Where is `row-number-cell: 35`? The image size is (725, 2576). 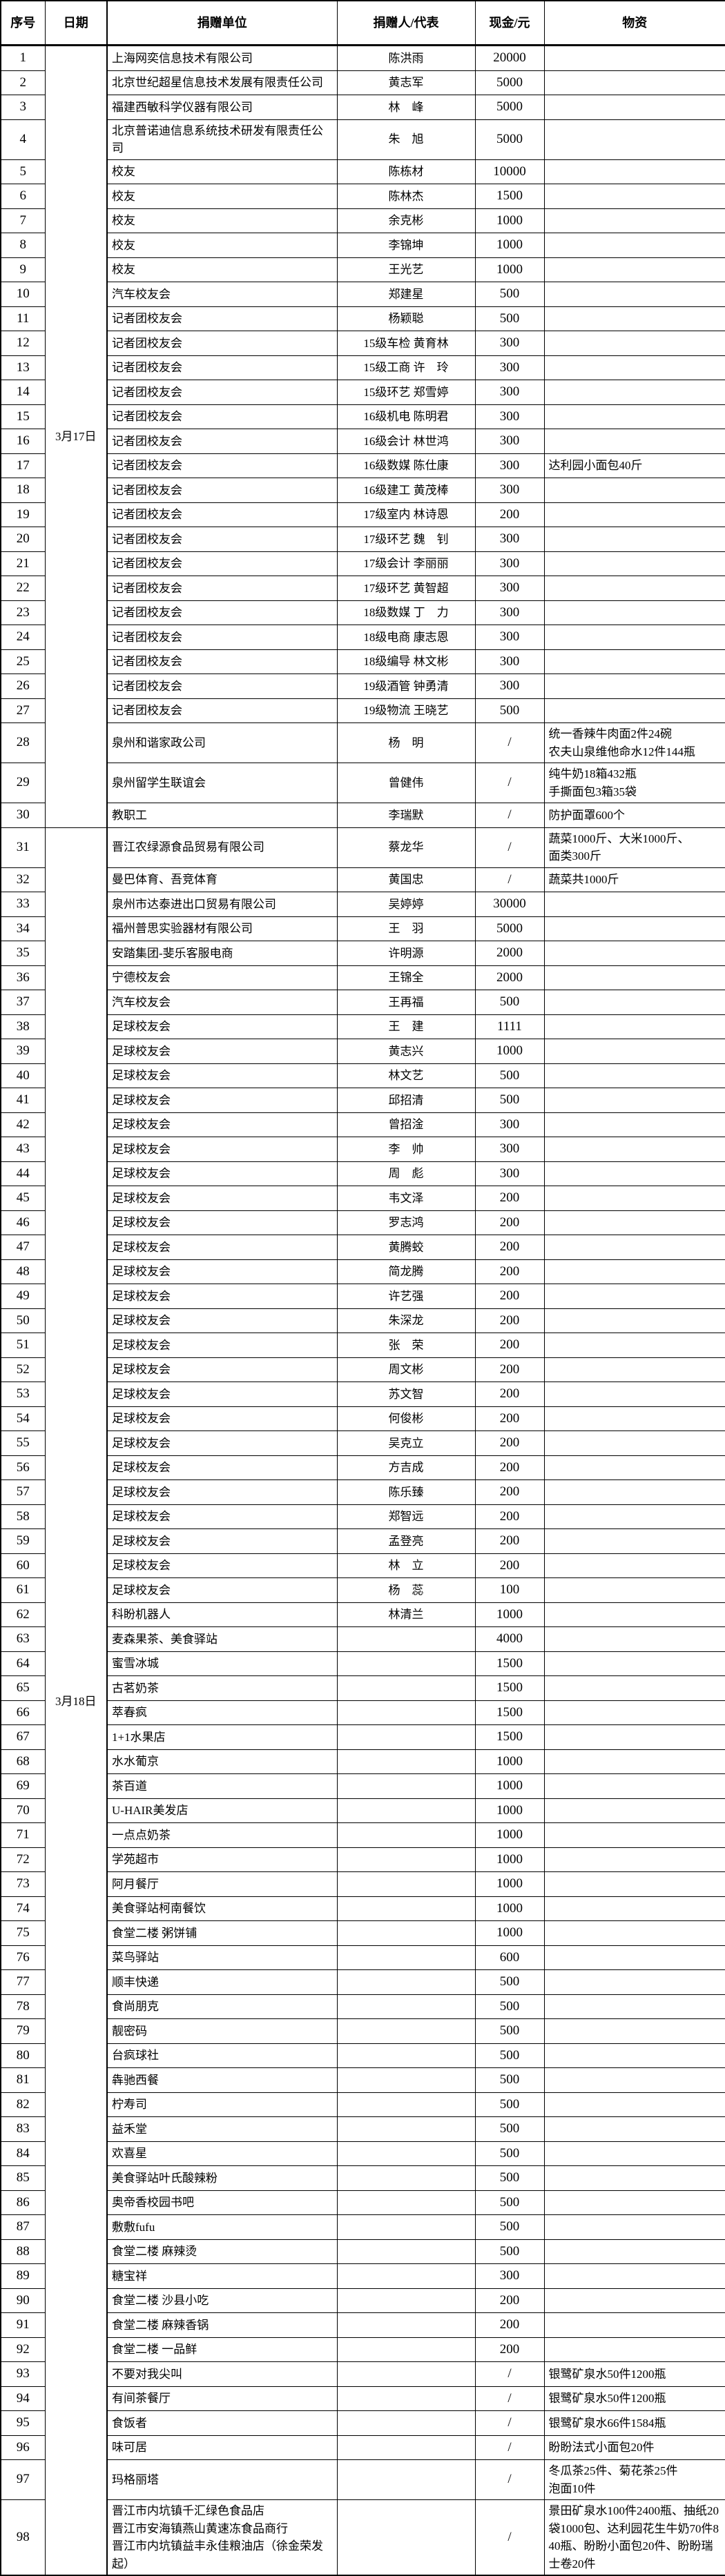
row-number-cell: 35 is located at coordinates (23, 953).